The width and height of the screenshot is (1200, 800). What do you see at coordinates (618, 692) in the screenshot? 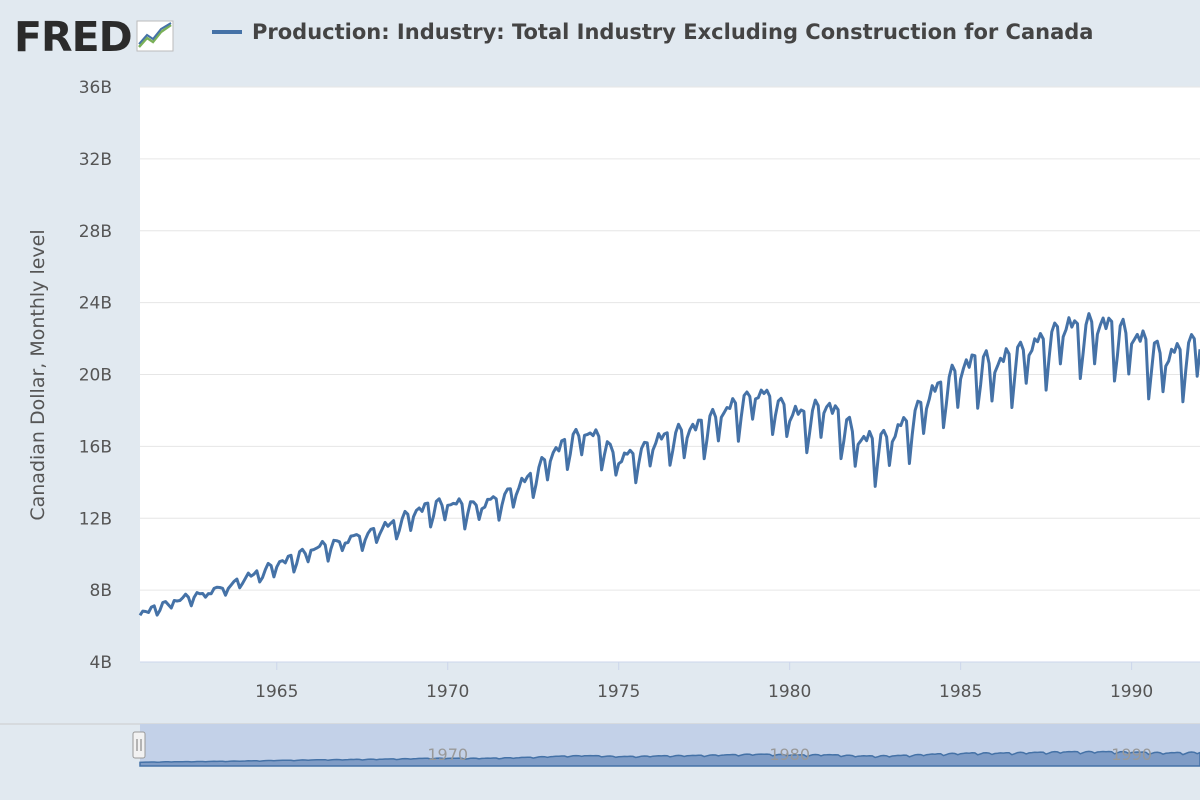
I see `x-tick-label: 1975` at bounding box center [618, 692].